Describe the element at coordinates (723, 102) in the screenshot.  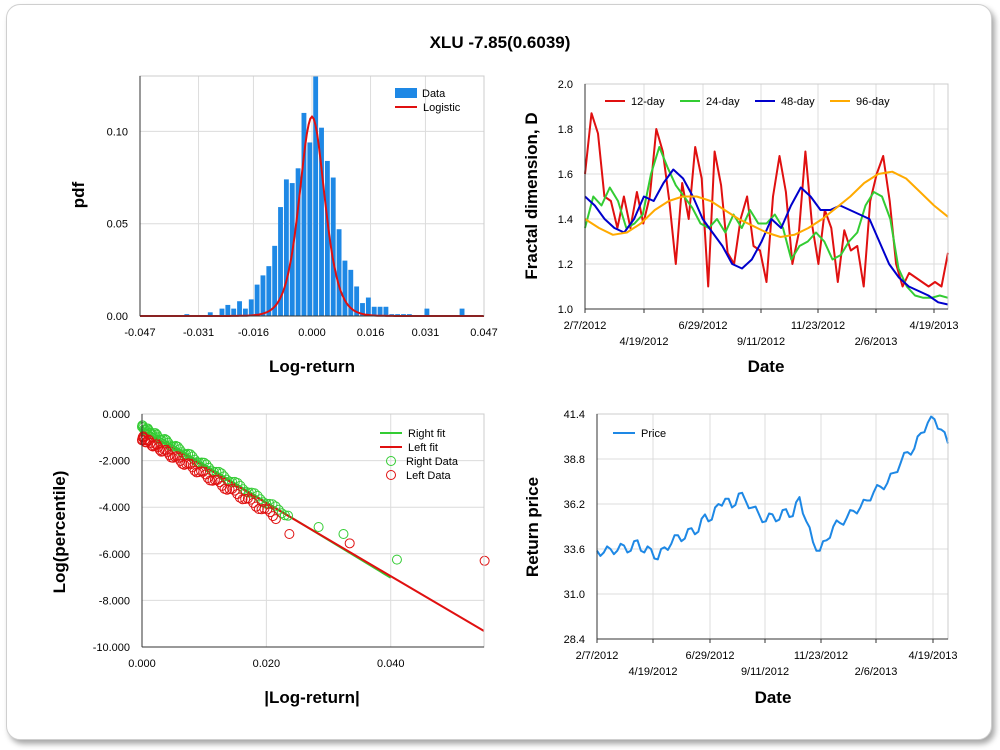
I see `legend-fractal-1-label: 24-day` at that location.